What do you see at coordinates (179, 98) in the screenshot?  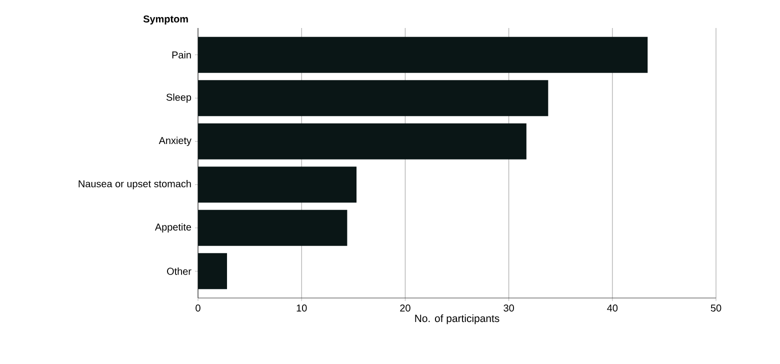 I see `y-tick-label: Sleep` at bounding box center [179, 98].